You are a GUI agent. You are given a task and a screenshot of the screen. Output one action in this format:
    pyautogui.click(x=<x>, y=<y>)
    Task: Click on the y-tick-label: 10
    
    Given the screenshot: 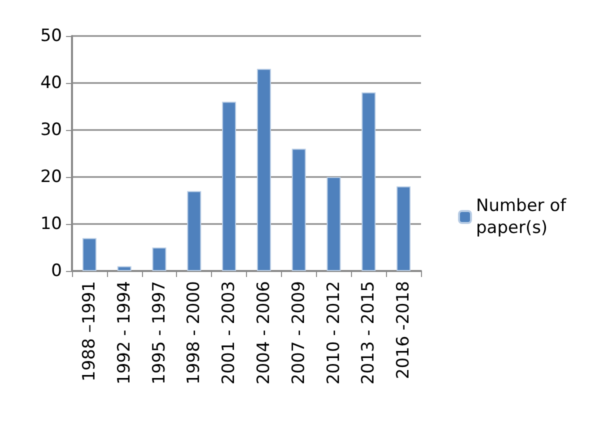 What is the action you would take?
    pyautogui.click(x=51, y=224)
    